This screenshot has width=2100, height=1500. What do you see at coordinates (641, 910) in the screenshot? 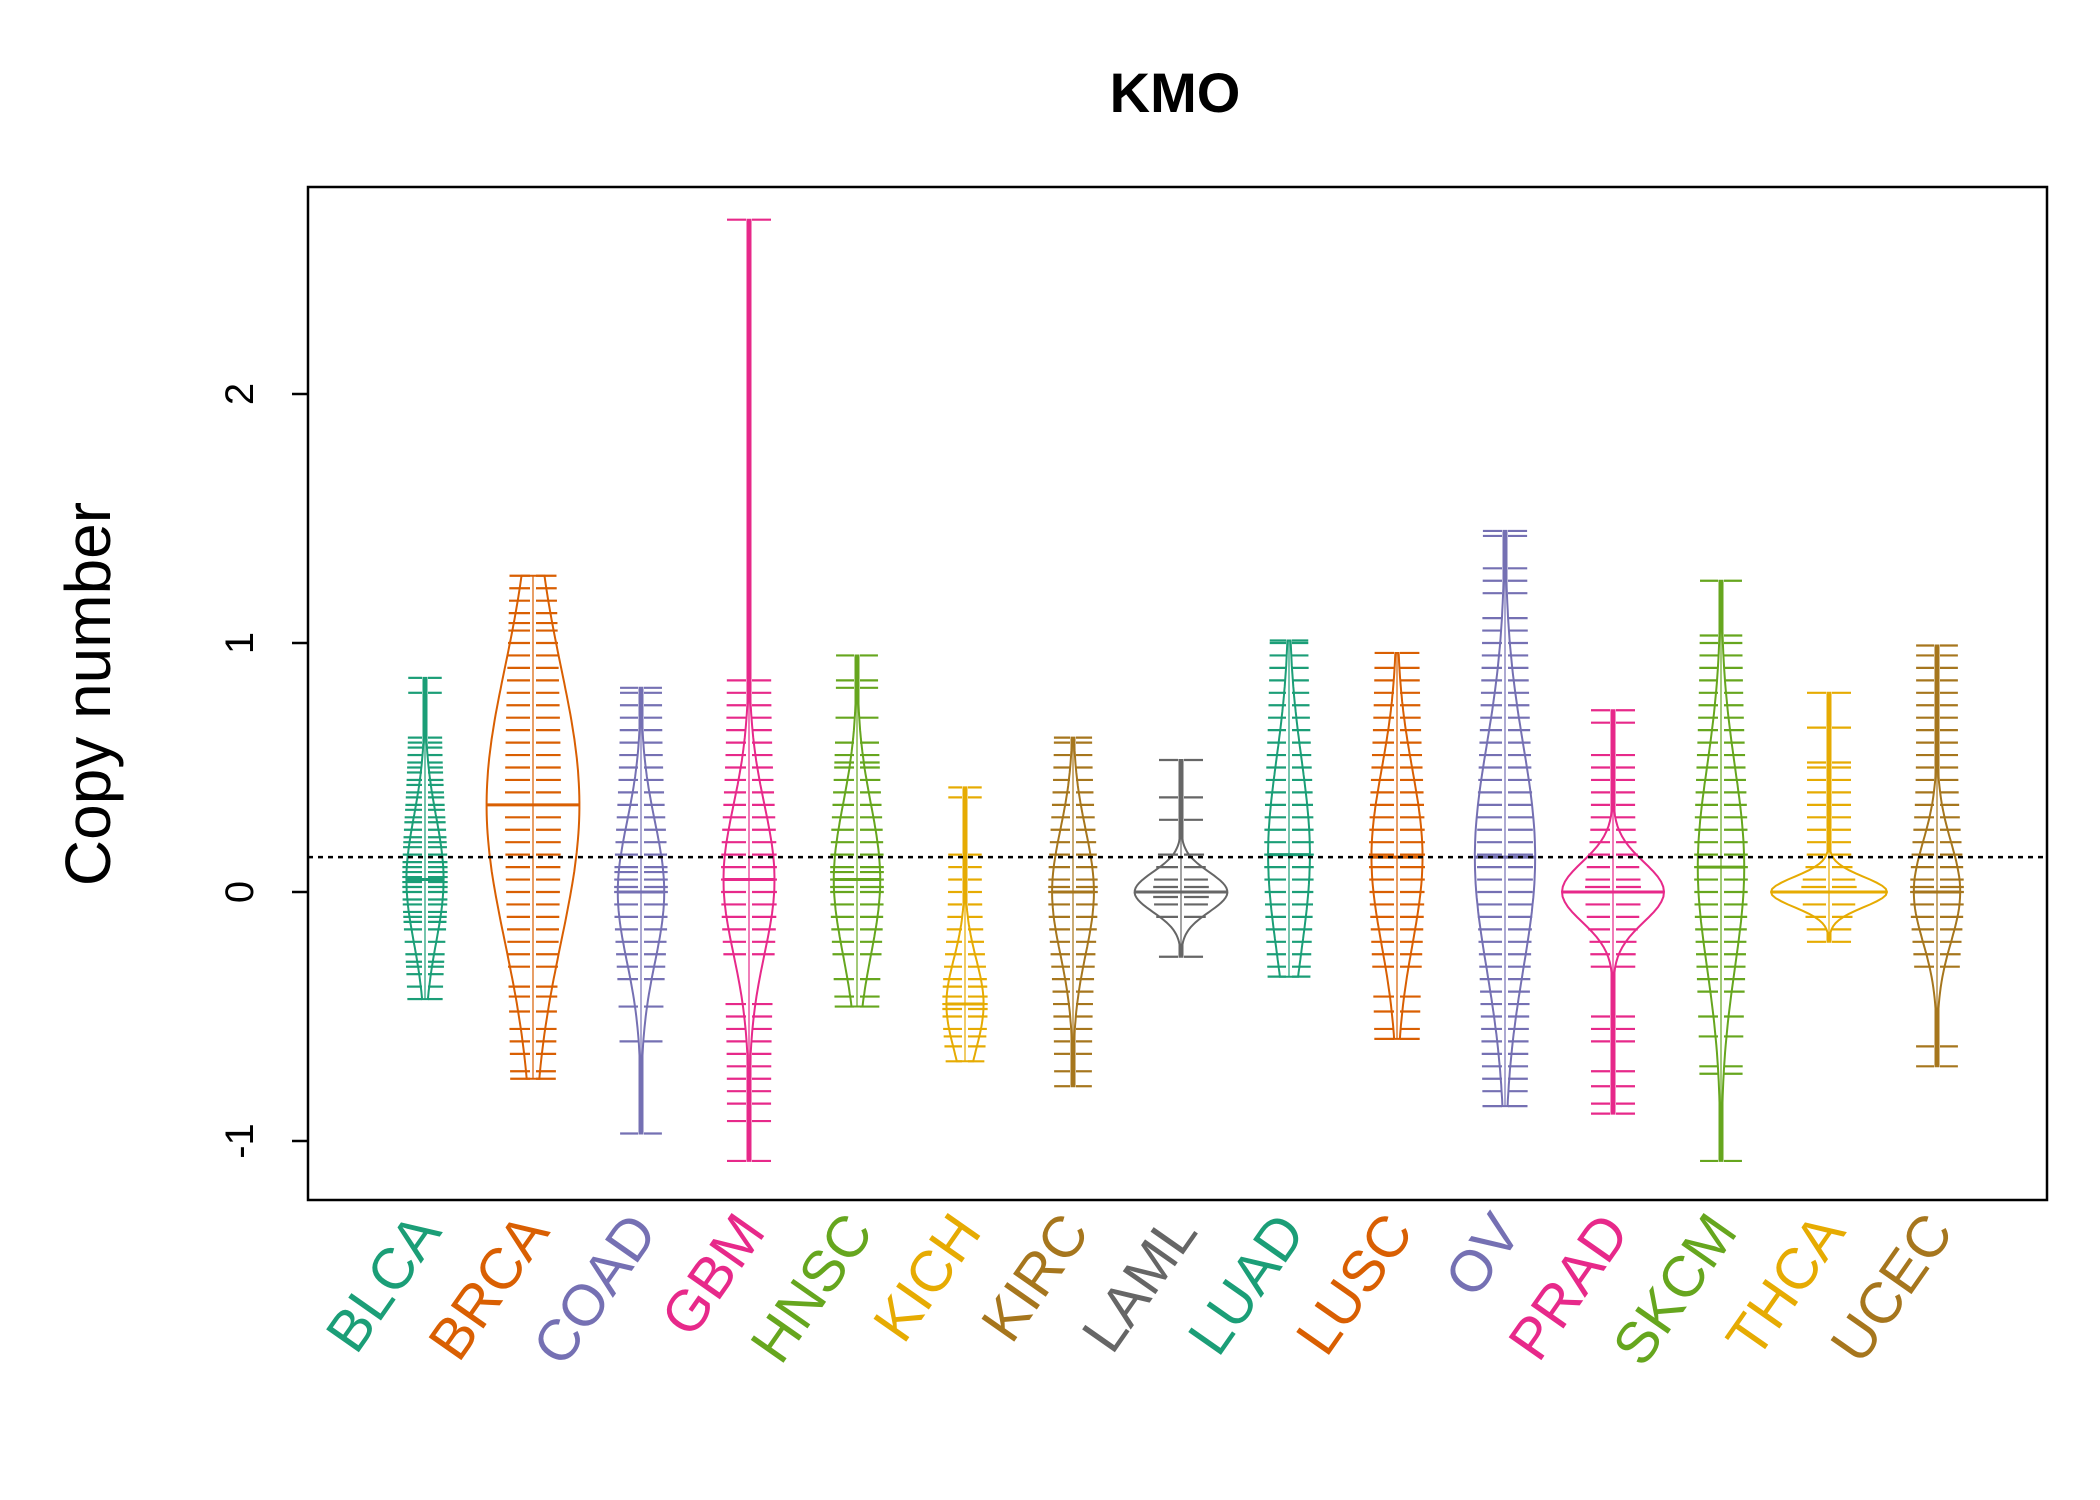
I see `bean-coad` at bounding box center [641, 910].